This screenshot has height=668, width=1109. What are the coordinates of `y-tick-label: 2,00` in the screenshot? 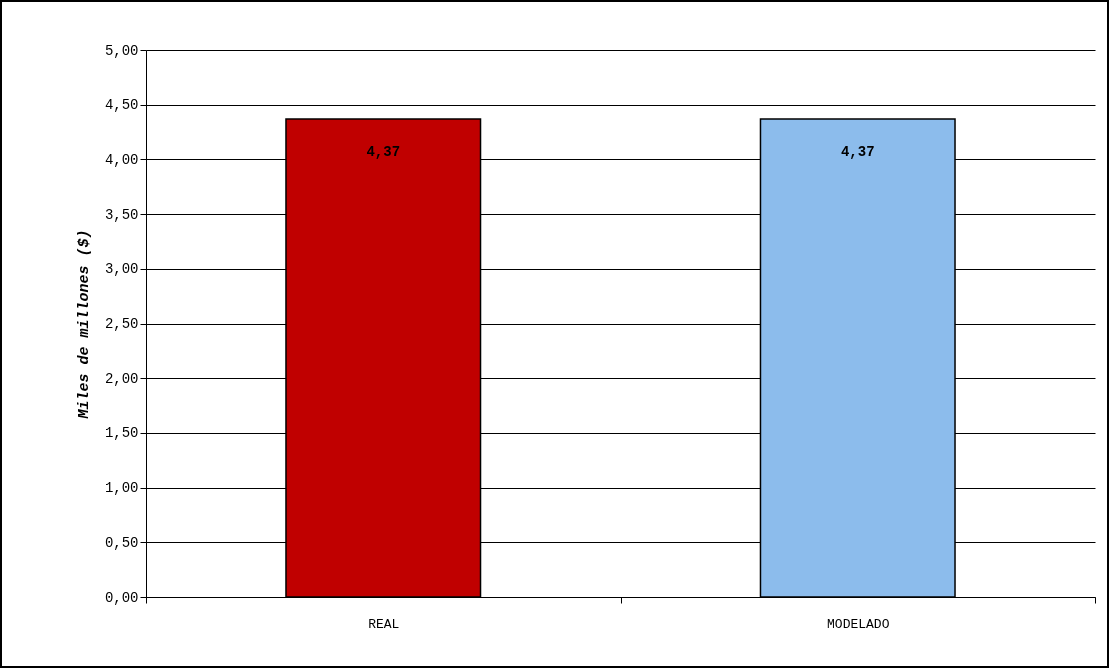 It's located at (121, 378).